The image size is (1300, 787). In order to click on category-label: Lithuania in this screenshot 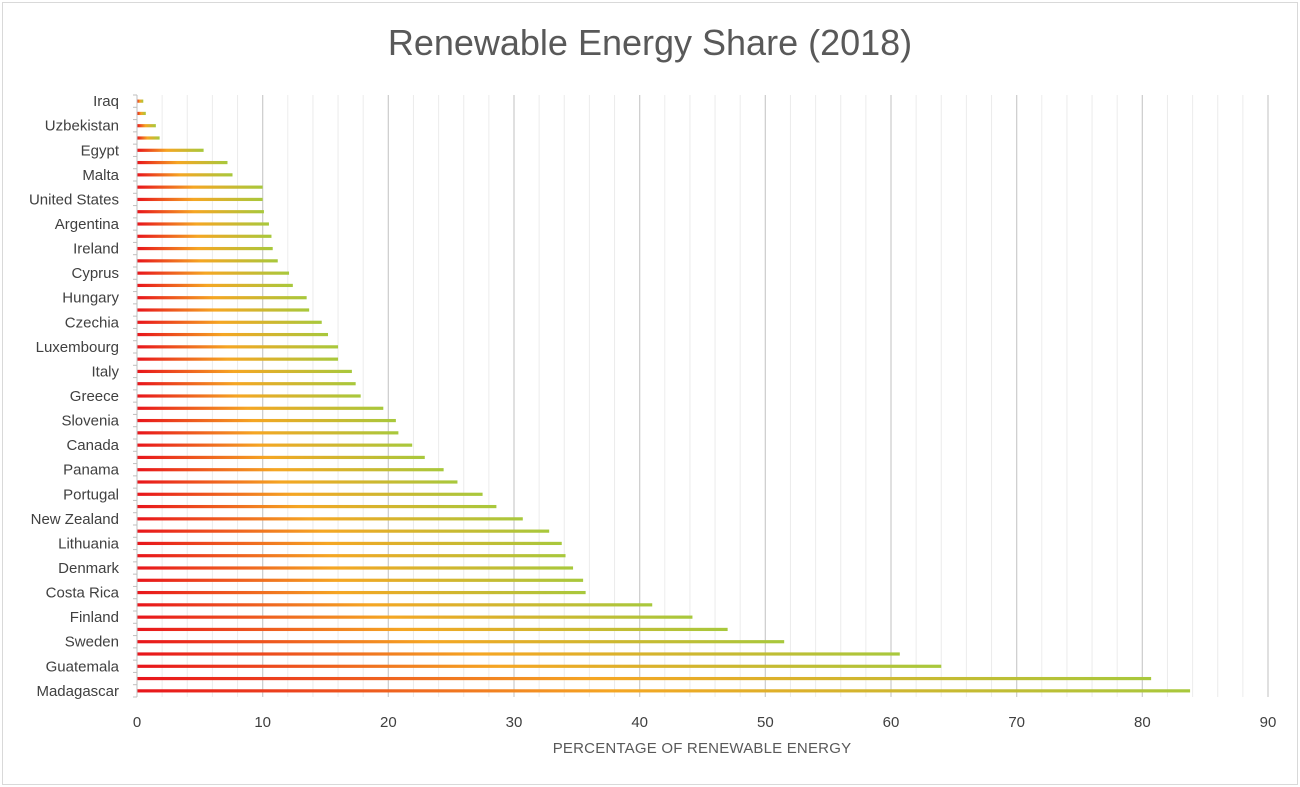, I will do `click(89, 543)`.